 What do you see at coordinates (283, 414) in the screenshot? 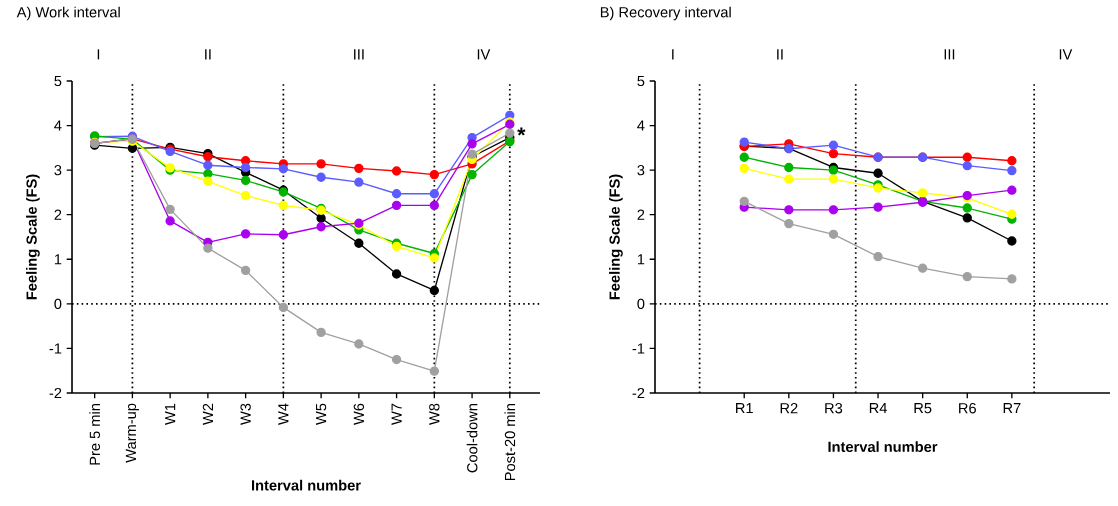
I see `x-tick-label: W4` at bounding box center [283, 414].